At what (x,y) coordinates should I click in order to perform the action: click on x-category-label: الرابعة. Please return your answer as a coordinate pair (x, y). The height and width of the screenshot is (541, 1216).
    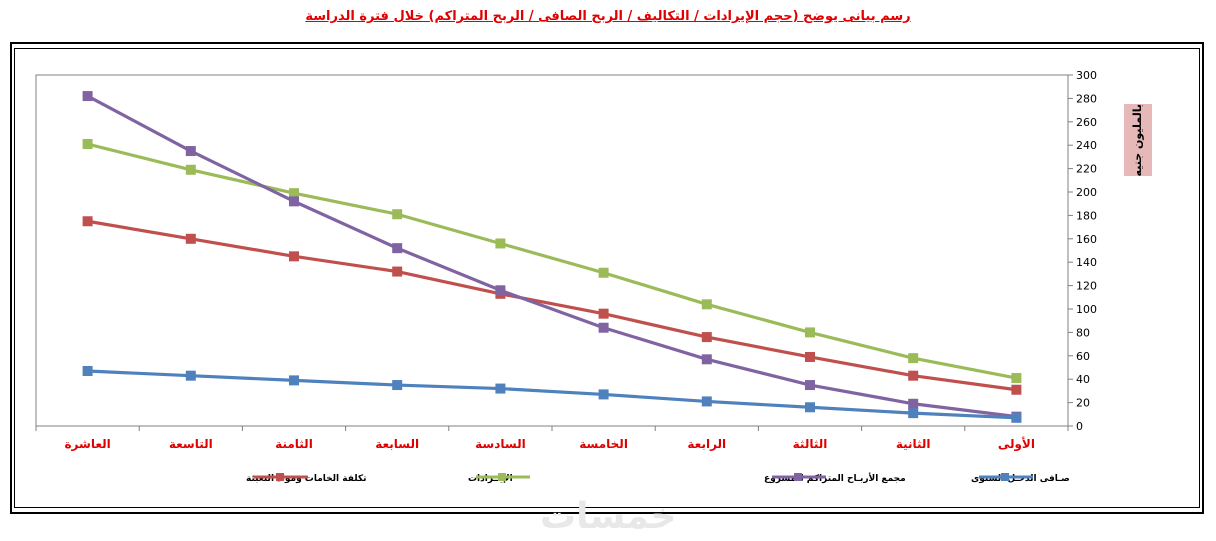
    Looking at the image, I should click on (706, 444).